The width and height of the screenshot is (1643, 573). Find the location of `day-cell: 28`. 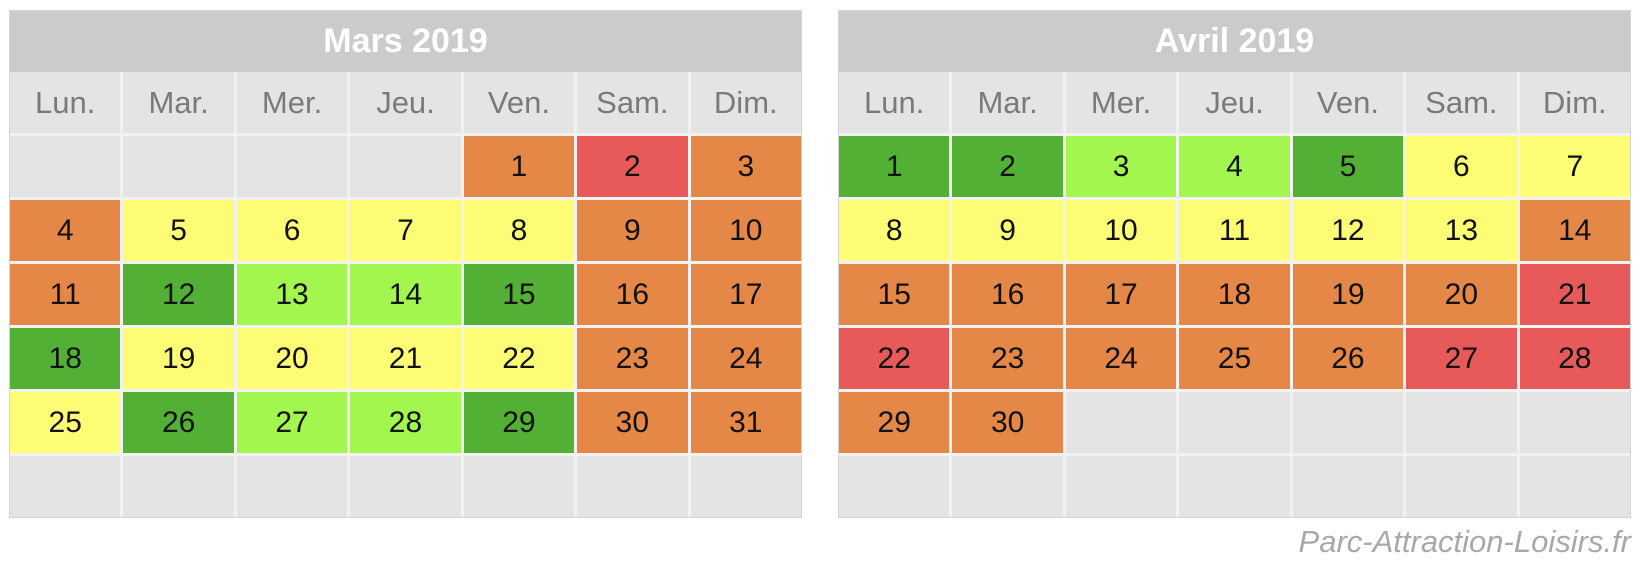

day-cell: 28 is located at coordinates (405, 422).